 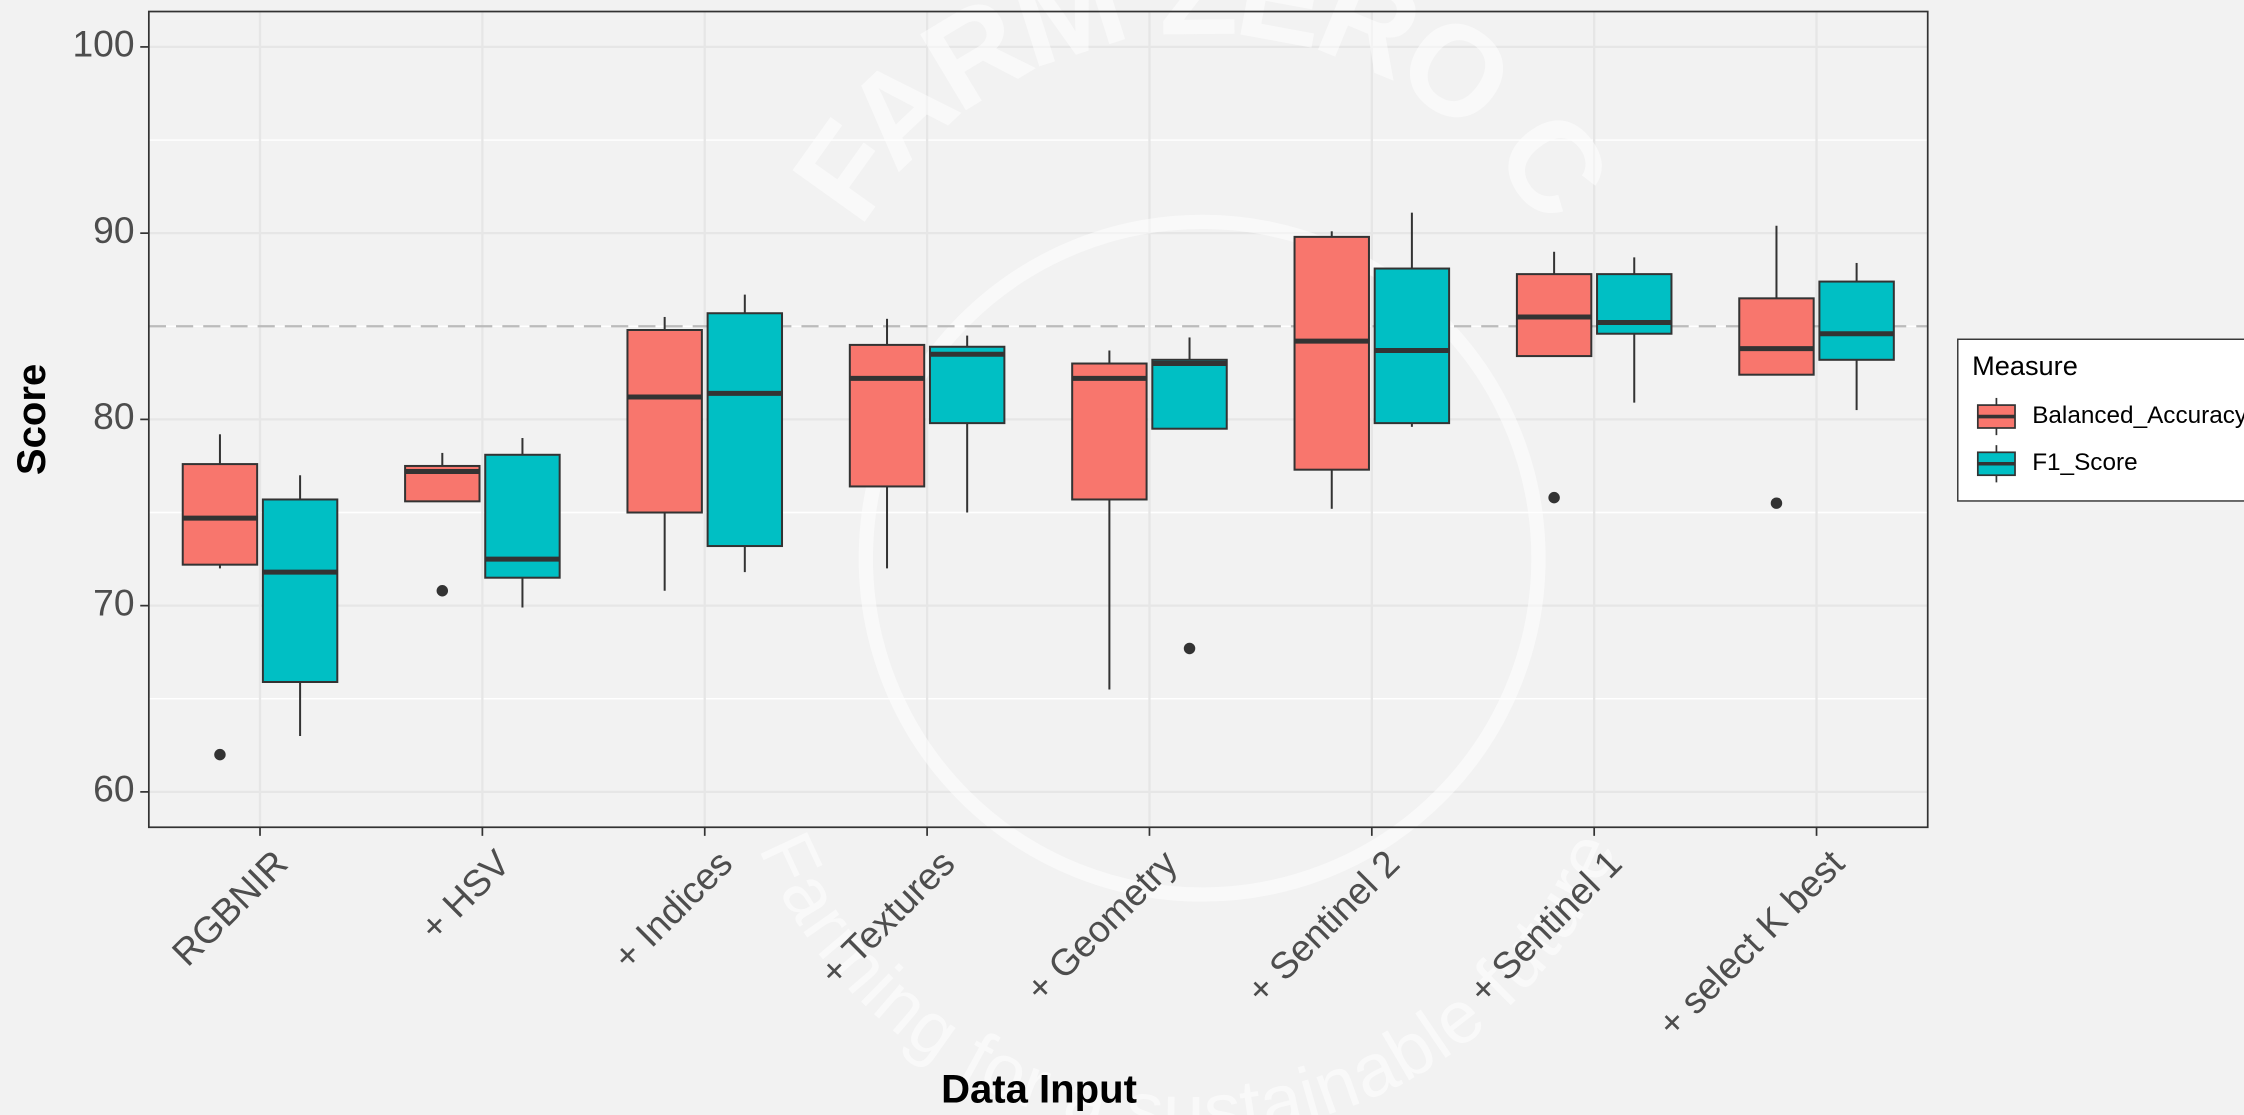 What do you see at coordinates (2138, 415) in the screenshot?
I see `legend-label: Balanced_Accuracy` at bounding box center [2138, 415].